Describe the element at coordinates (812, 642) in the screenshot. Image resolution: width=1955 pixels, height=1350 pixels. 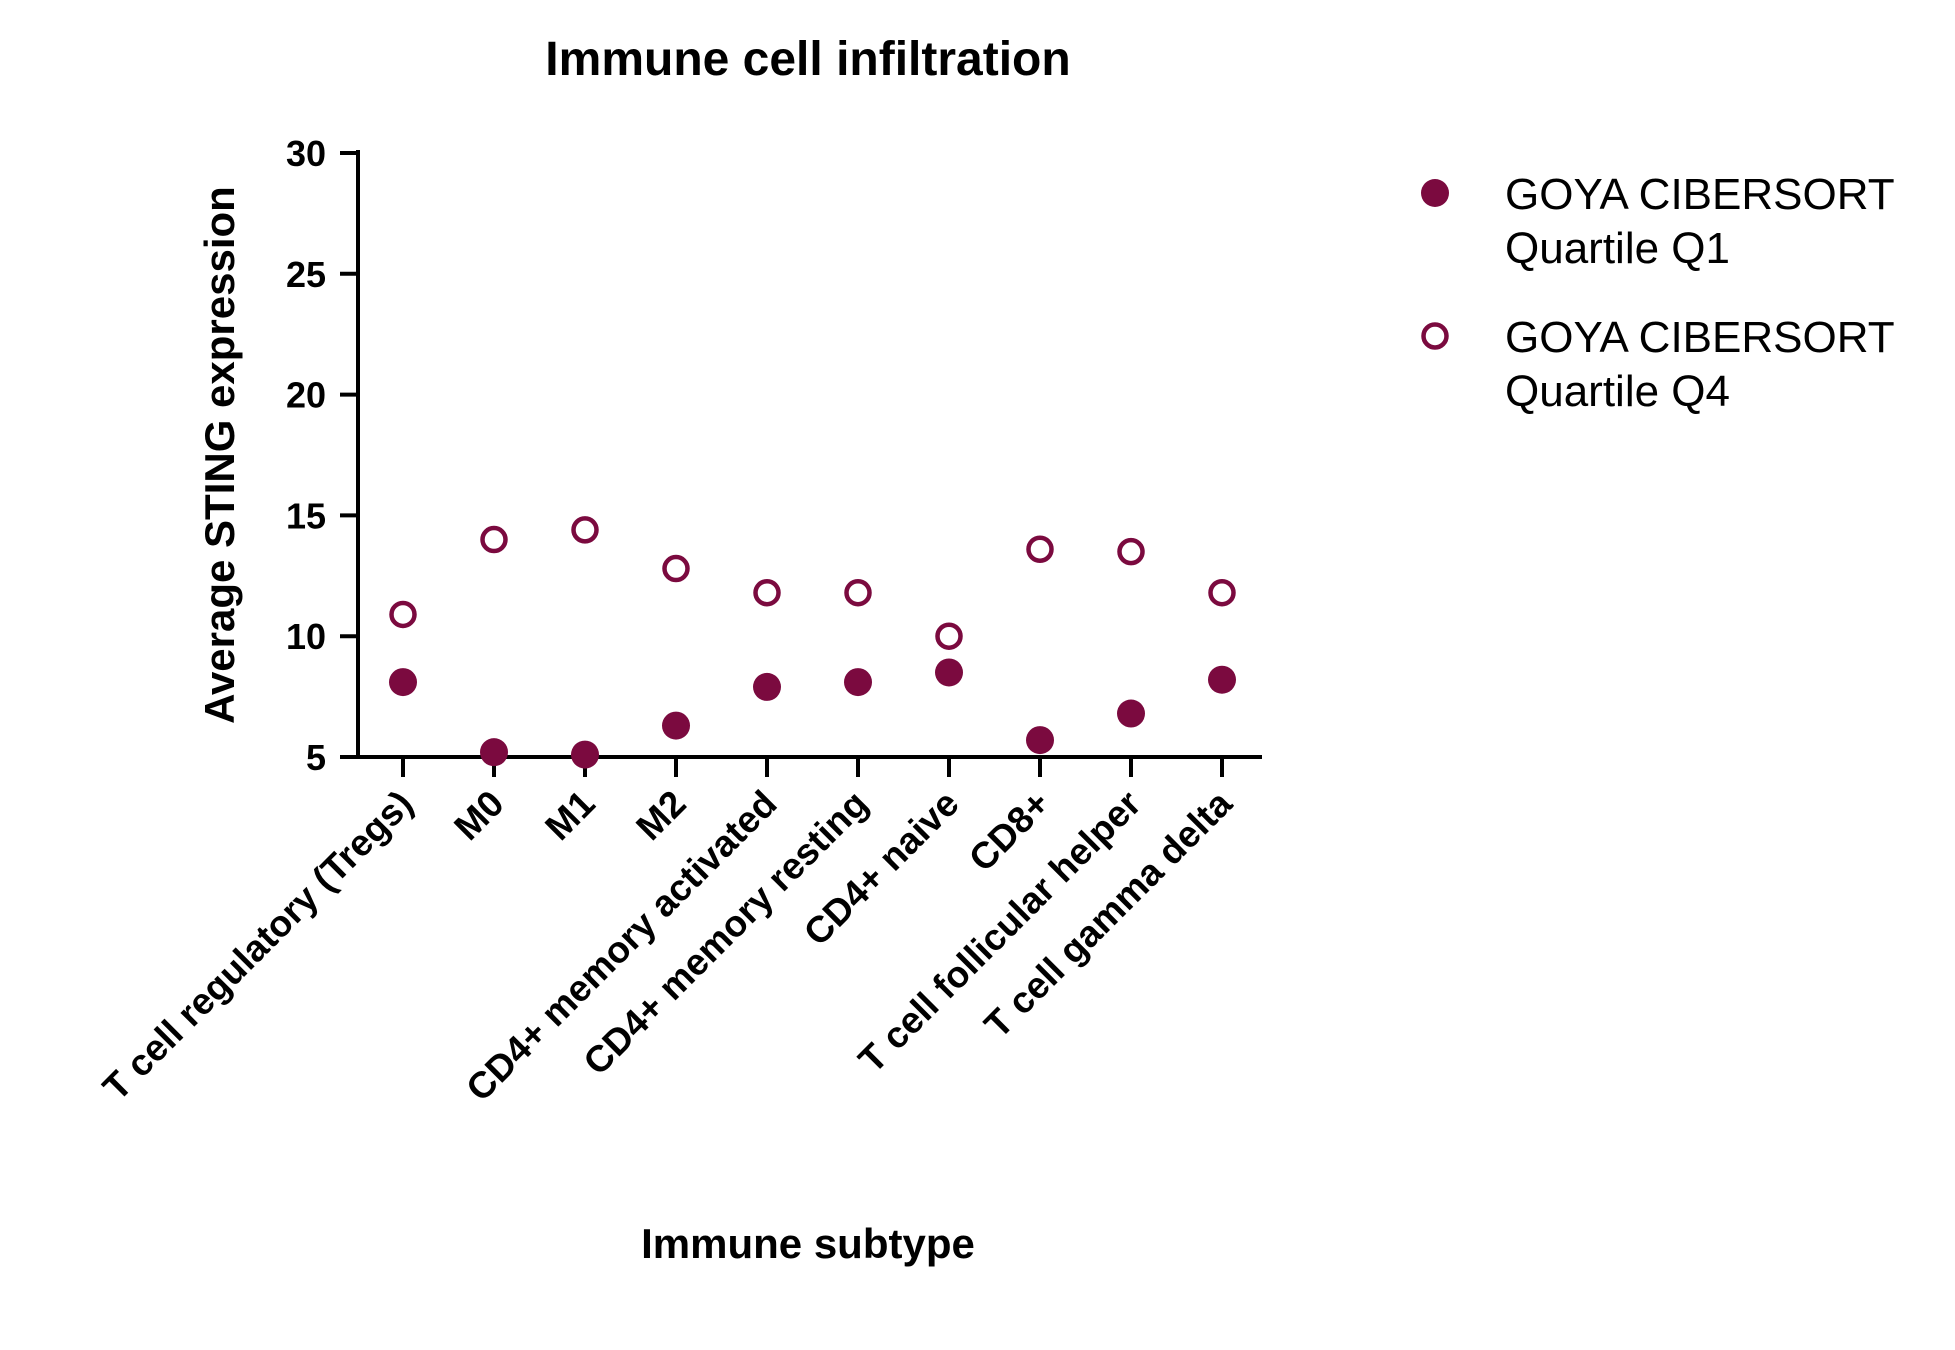
I see `data-points` at that location.